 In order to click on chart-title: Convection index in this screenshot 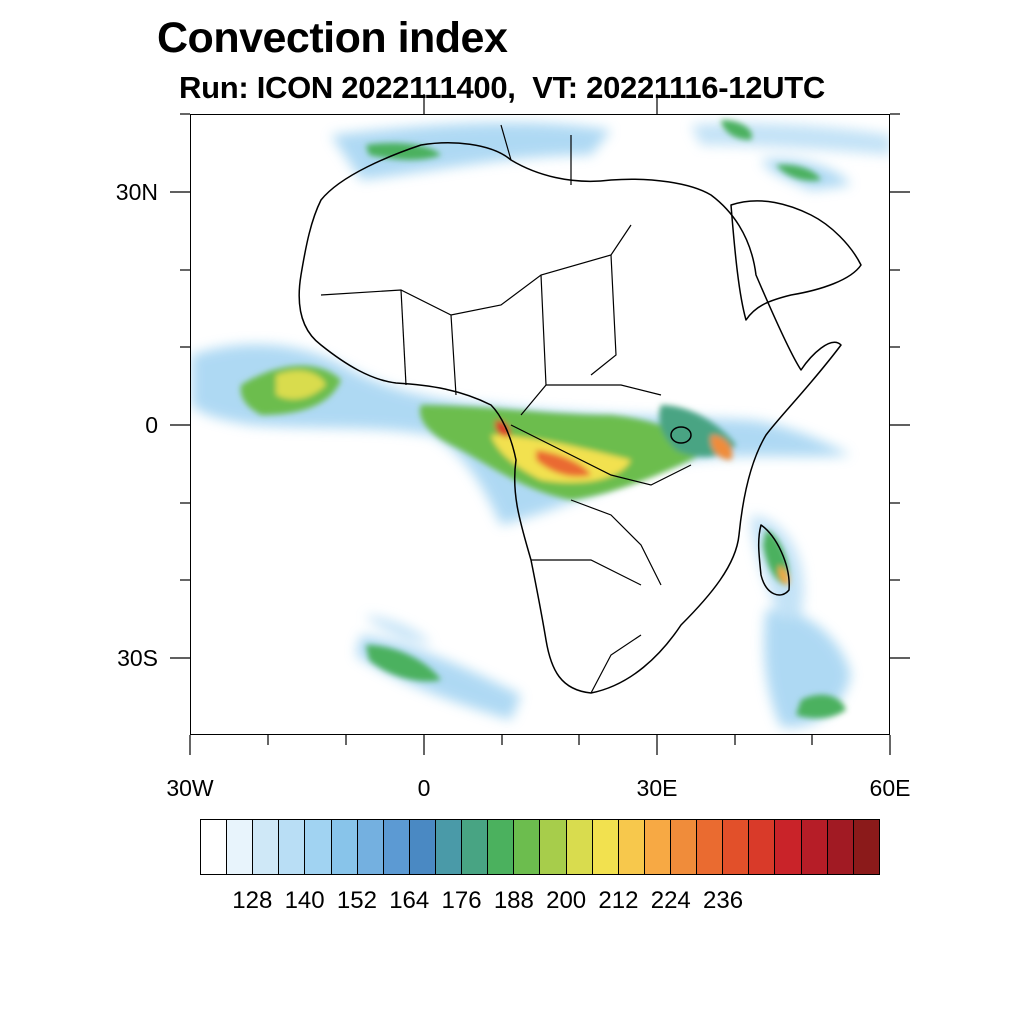, I will do `click(332, 38)`.